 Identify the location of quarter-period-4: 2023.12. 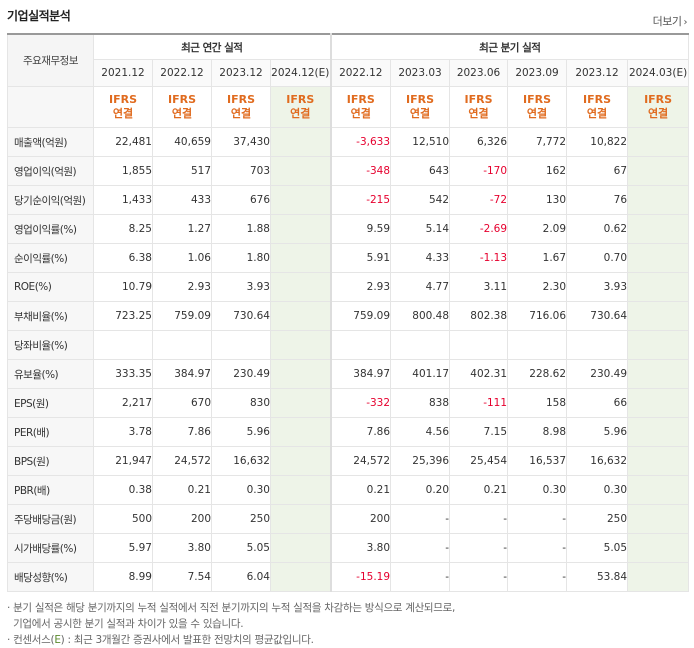
(597, 73).